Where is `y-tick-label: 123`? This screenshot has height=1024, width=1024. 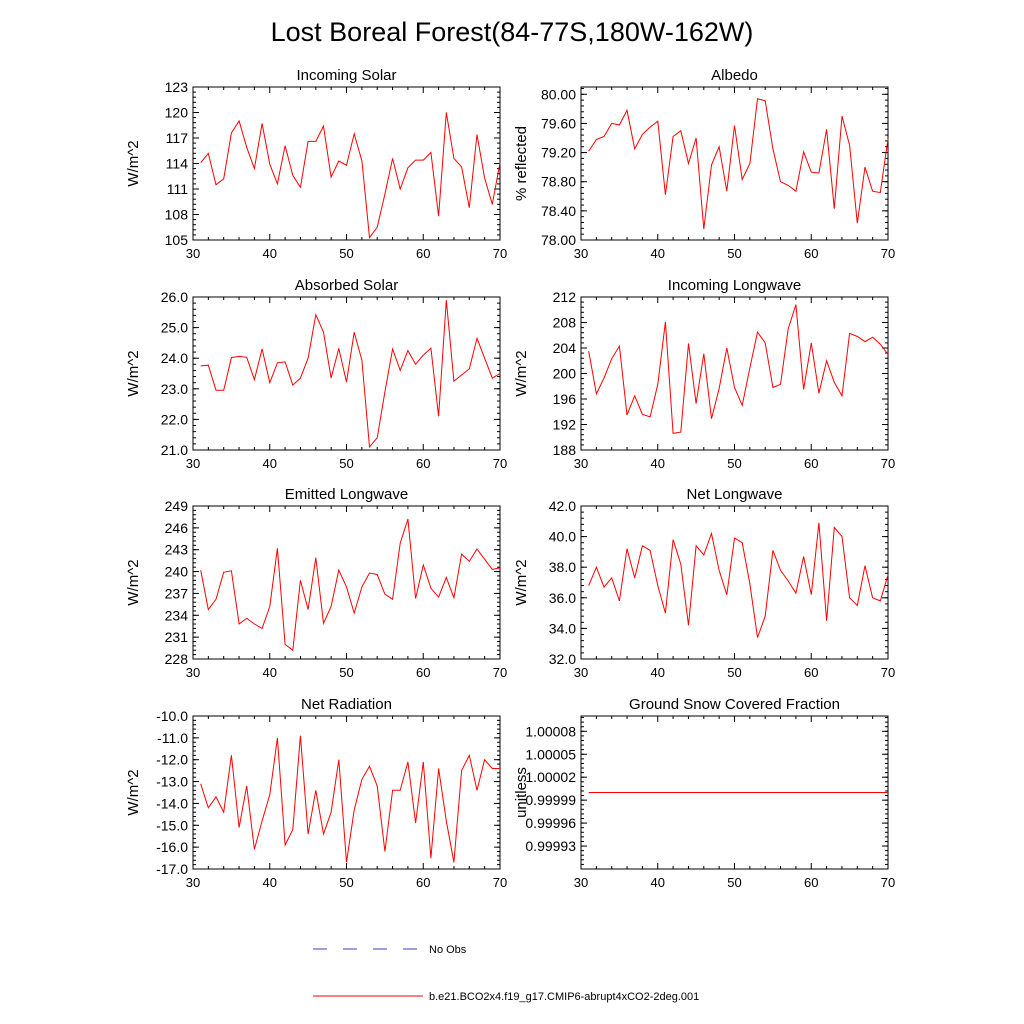
y-tick-label: 123 is located at coordinates (177, 87).